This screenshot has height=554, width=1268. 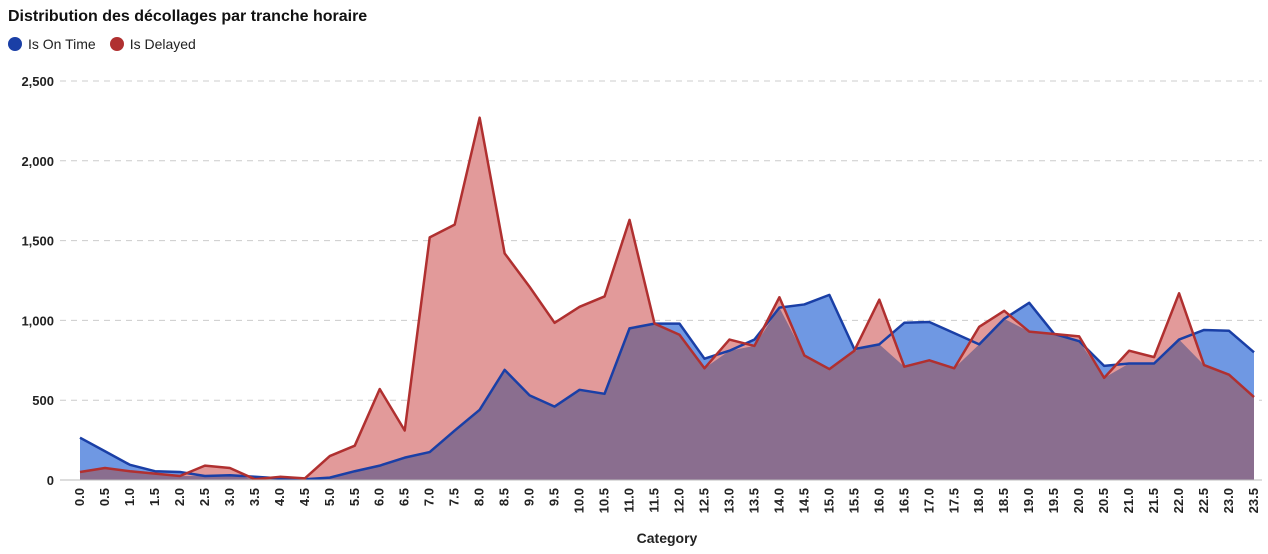 I want to click on x-tick-label: 23.0, so click(x=1228, y=500).